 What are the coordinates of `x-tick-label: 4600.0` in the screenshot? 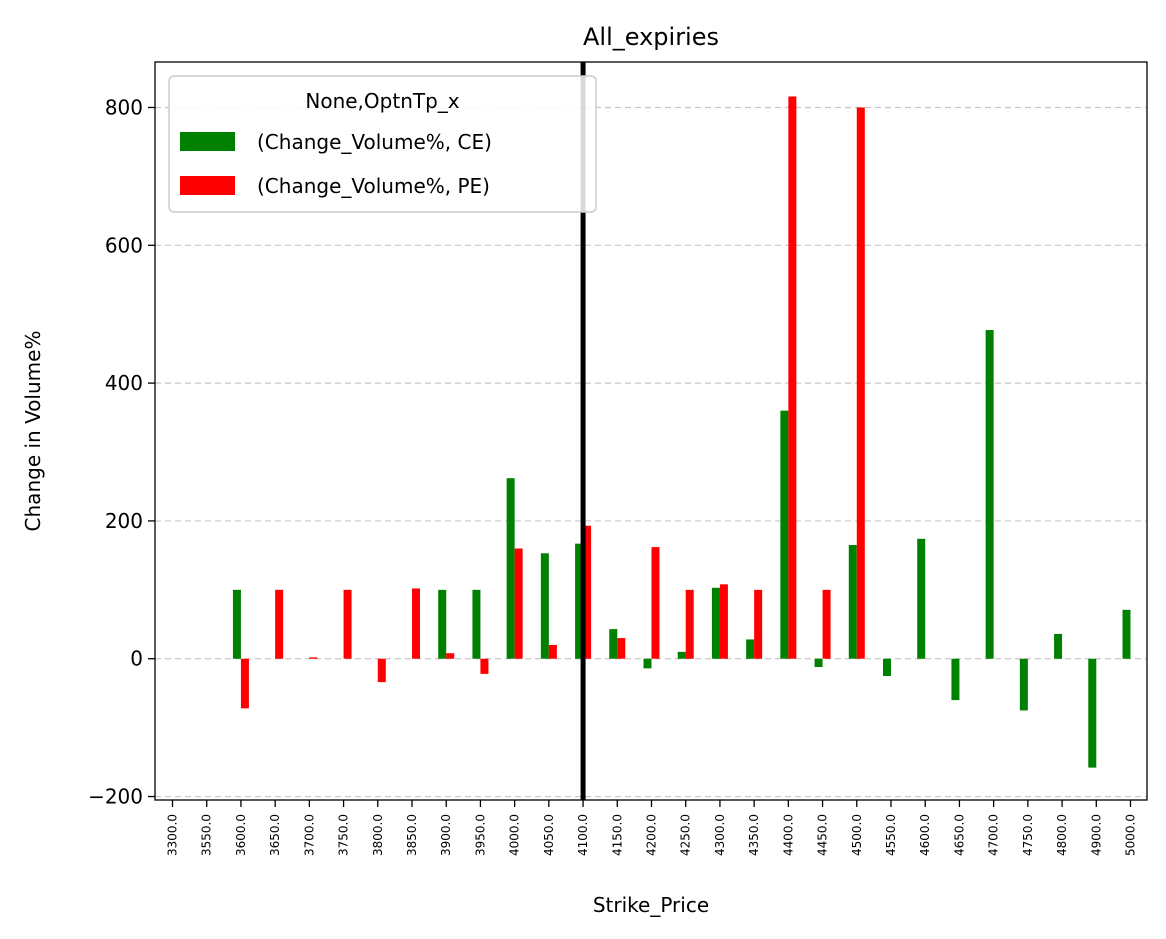 It's located at (925, 835).